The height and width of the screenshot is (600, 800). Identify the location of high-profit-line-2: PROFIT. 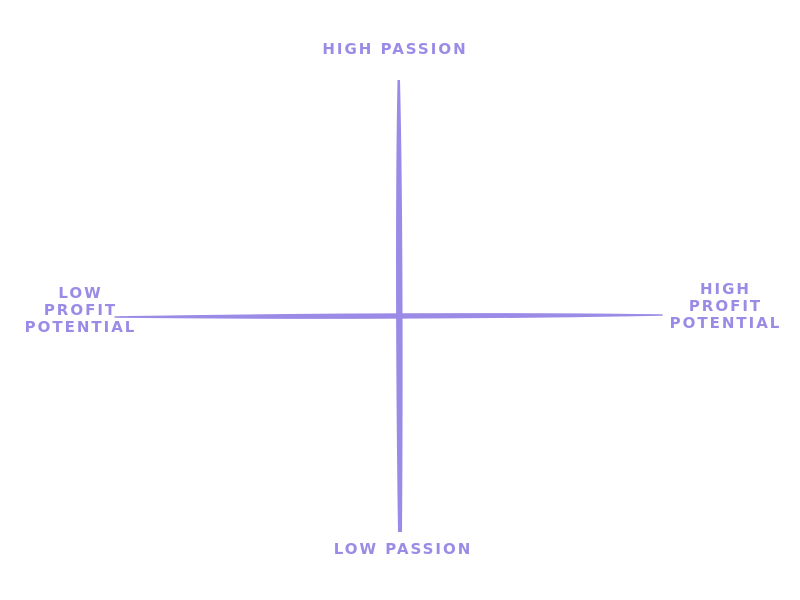
(725, 306).